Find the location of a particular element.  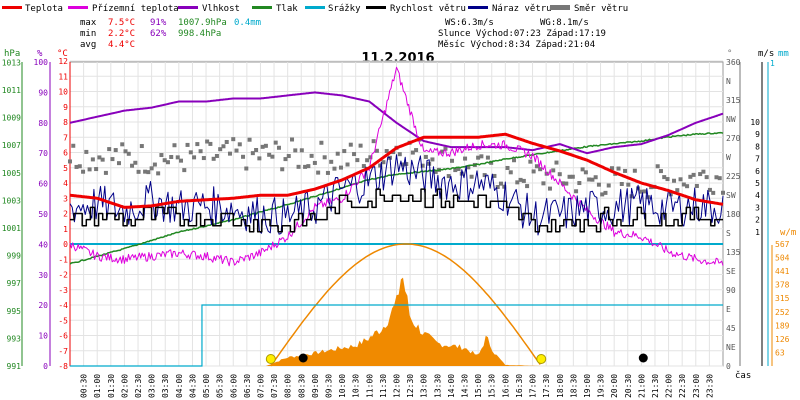

stats-min-press: 998.4hPa is located at coordinates (199, 34).